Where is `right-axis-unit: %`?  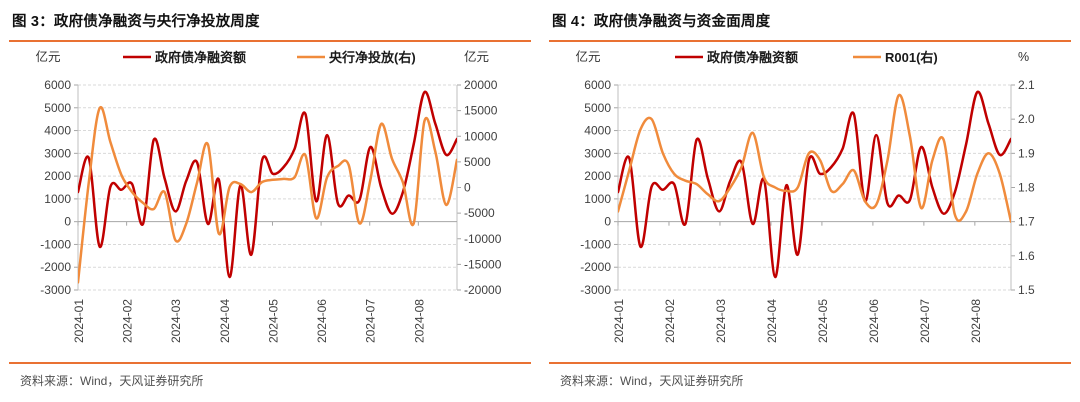
right-axis-unit: % is located at coordinates (1023, 57).